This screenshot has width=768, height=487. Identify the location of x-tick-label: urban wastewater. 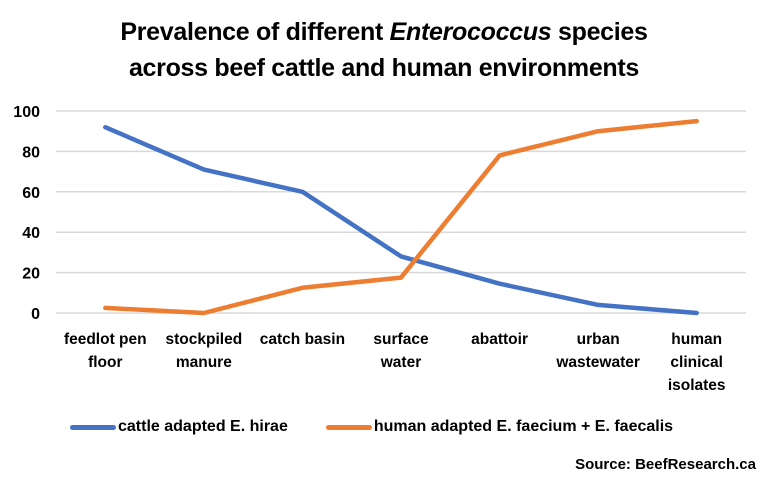
(598, 351).